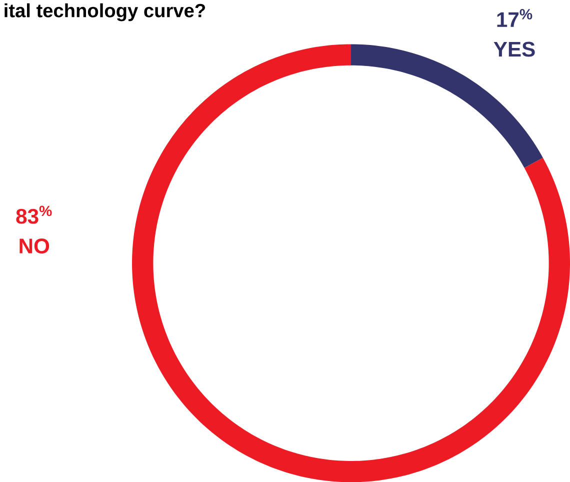 The width and height of the screenshot is (570, 482). Describe the element at coordinates (514, 17) in the screenshot. I see `data-label: 17$^{%}$` at that location.